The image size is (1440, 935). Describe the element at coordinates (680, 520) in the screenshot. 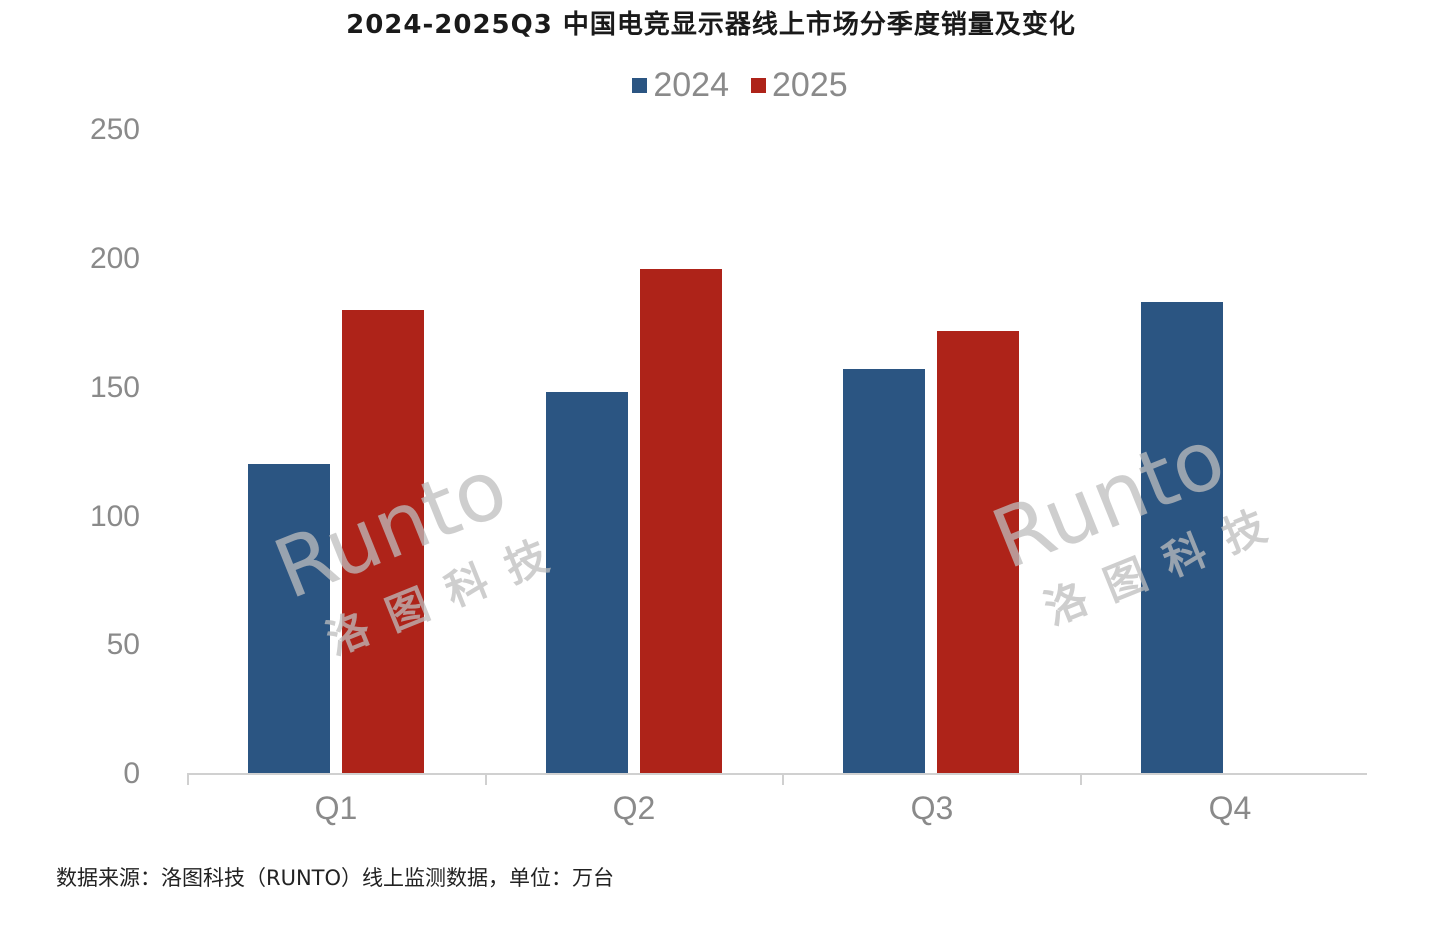

I see `bar-q2-2025` at that location.